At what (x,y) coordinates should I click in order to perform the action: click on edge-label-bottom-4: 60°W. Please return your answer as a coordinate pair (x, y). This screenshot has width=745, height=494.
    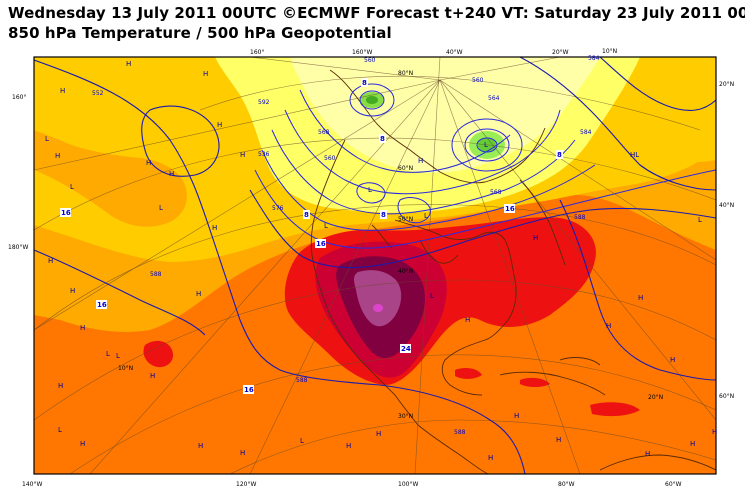
    Looking at the image, I should click on (673, 484).